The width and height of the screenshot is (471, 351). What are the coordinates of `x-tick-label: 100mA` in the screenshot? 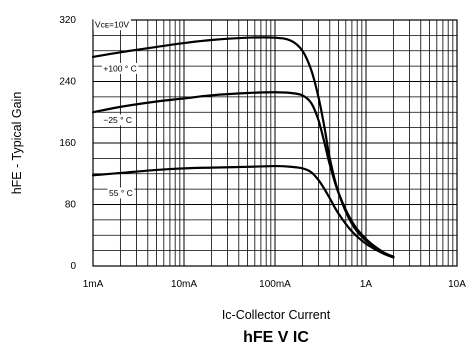 It's located at (275, 284).